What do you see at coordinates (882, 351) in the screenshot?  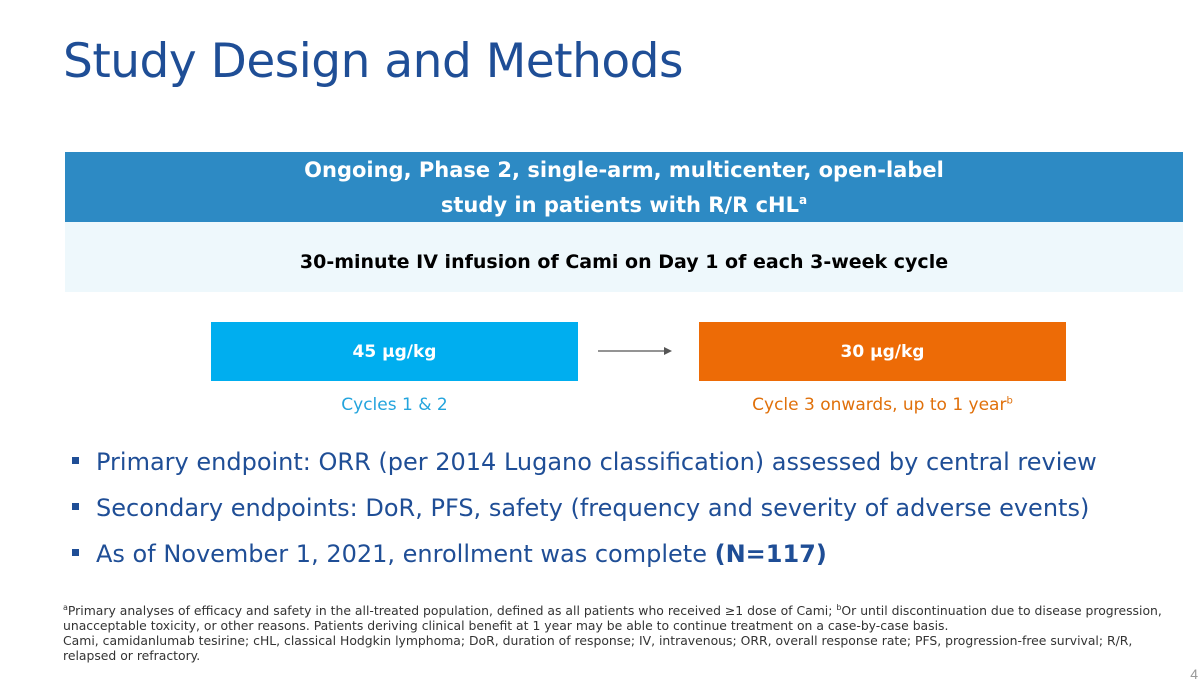 I see `dose-box-30: 30 µg/kg` at bounding box center [882, 351].